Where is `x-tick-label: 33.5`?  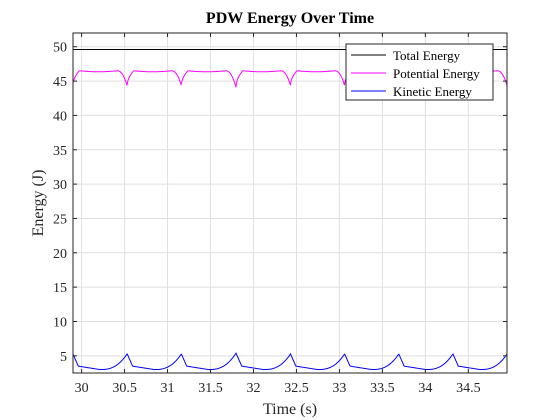 x-tick-label: 33.5 is located at coordinates (382, 388).